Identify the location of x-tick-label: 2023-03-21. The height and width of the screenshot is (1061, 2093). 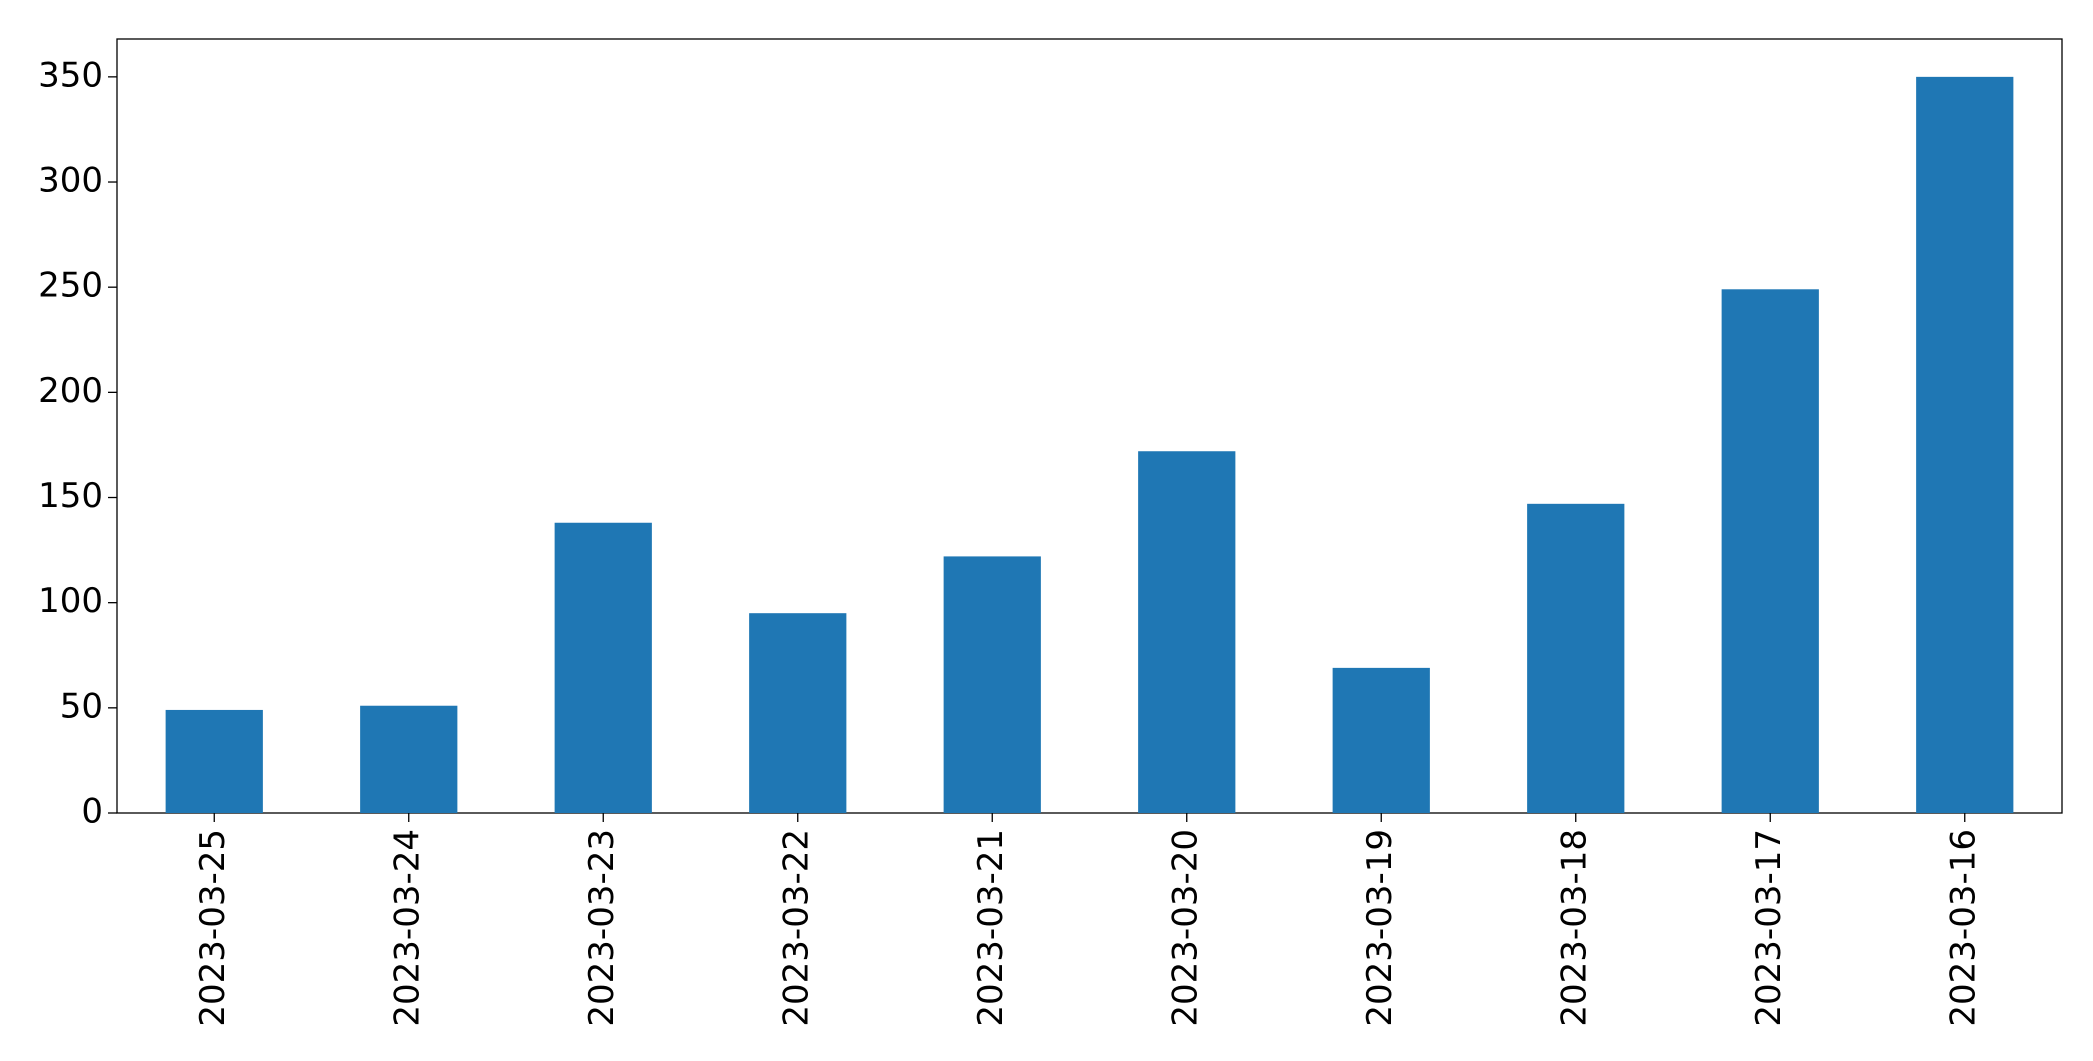
(991, 928).